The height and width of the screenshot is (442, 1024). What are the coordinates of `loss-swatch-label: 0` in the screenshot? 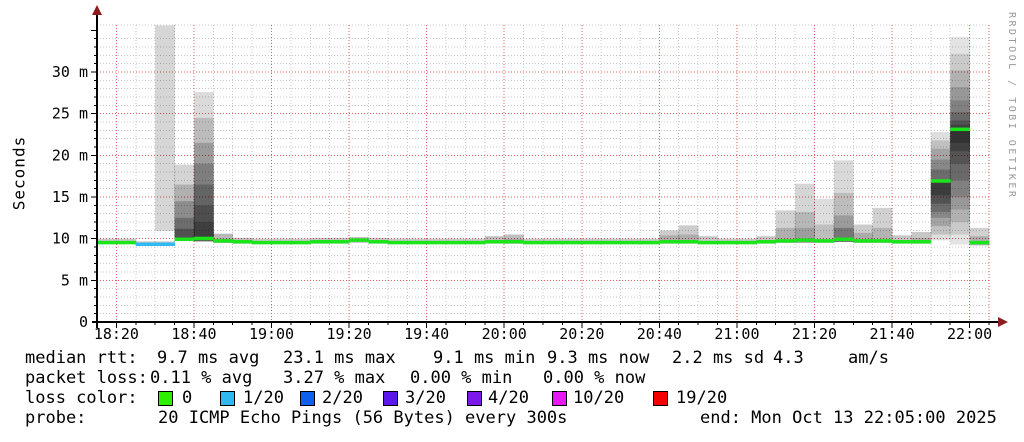 It's located at (187, 398).